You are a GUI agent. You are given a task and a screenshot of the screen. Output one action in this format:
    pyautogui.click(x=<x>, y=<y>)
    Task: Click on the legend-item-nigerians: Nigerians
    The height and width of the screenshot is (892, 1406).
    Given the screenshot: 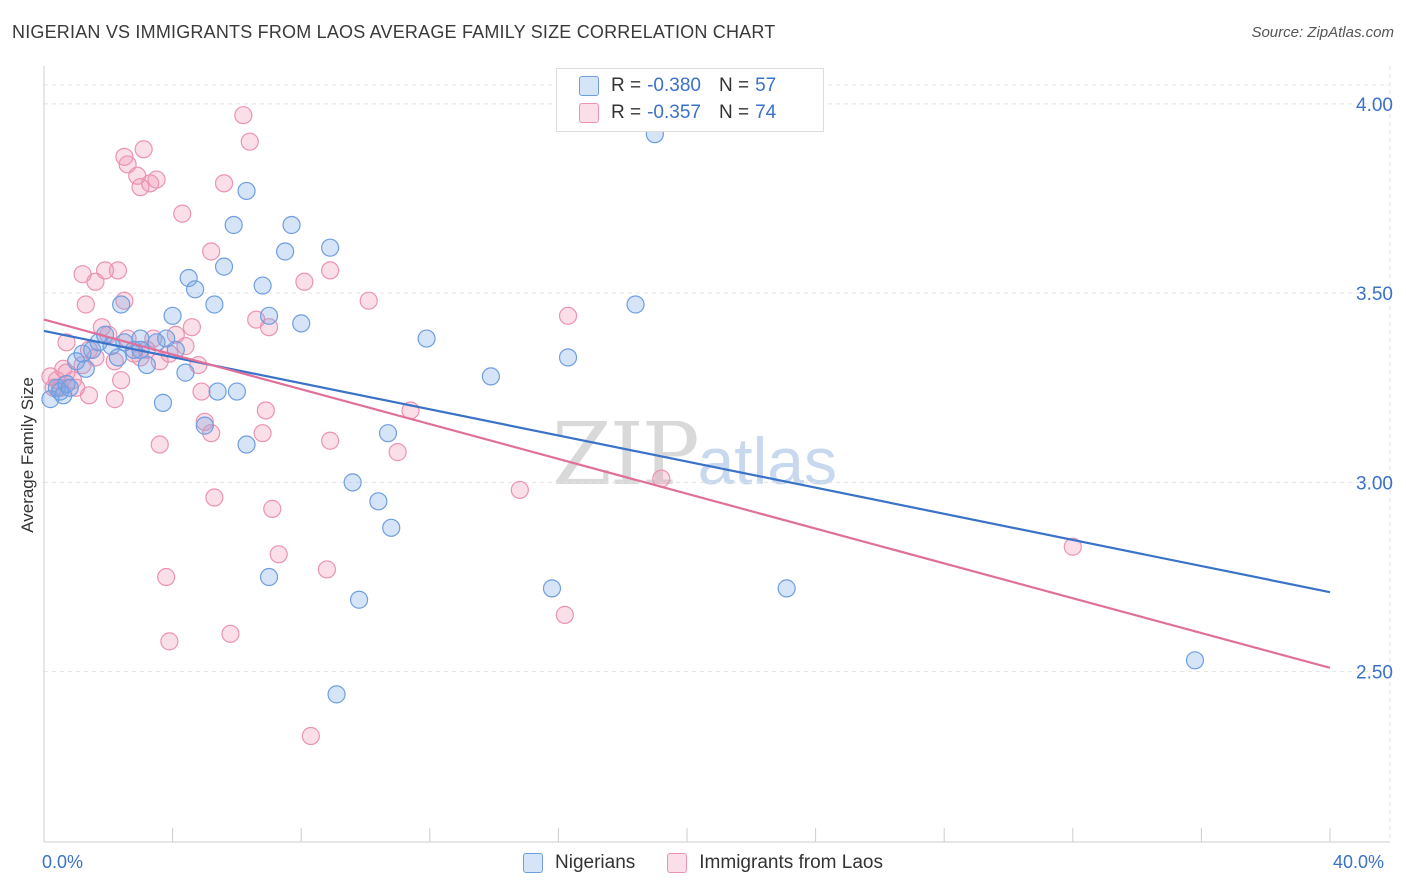 What is the action you would take?
    pyautogui.click(x=579, y=863)
    